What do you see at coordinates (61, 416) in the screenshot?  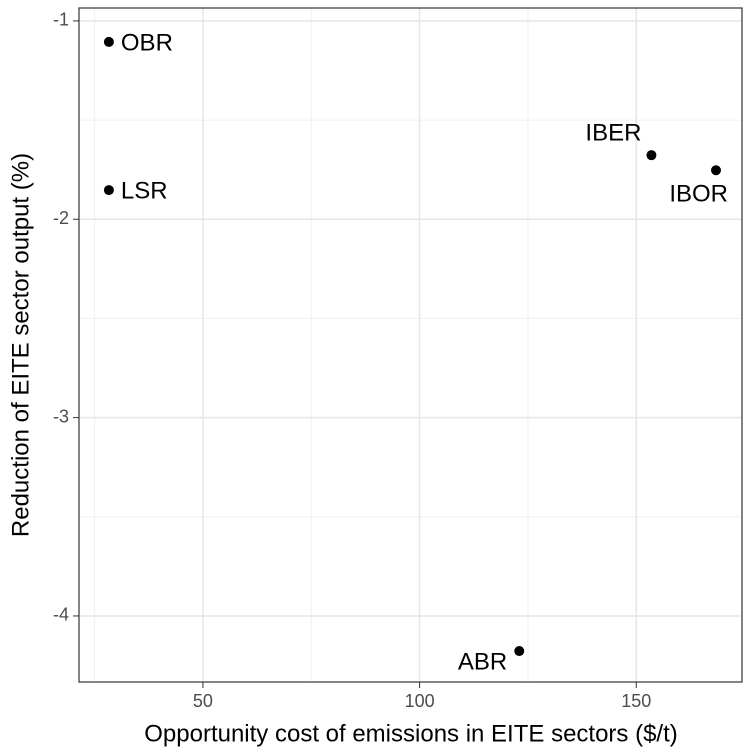 I see `y-tick-label: -3` at bounding box center [61, 416].